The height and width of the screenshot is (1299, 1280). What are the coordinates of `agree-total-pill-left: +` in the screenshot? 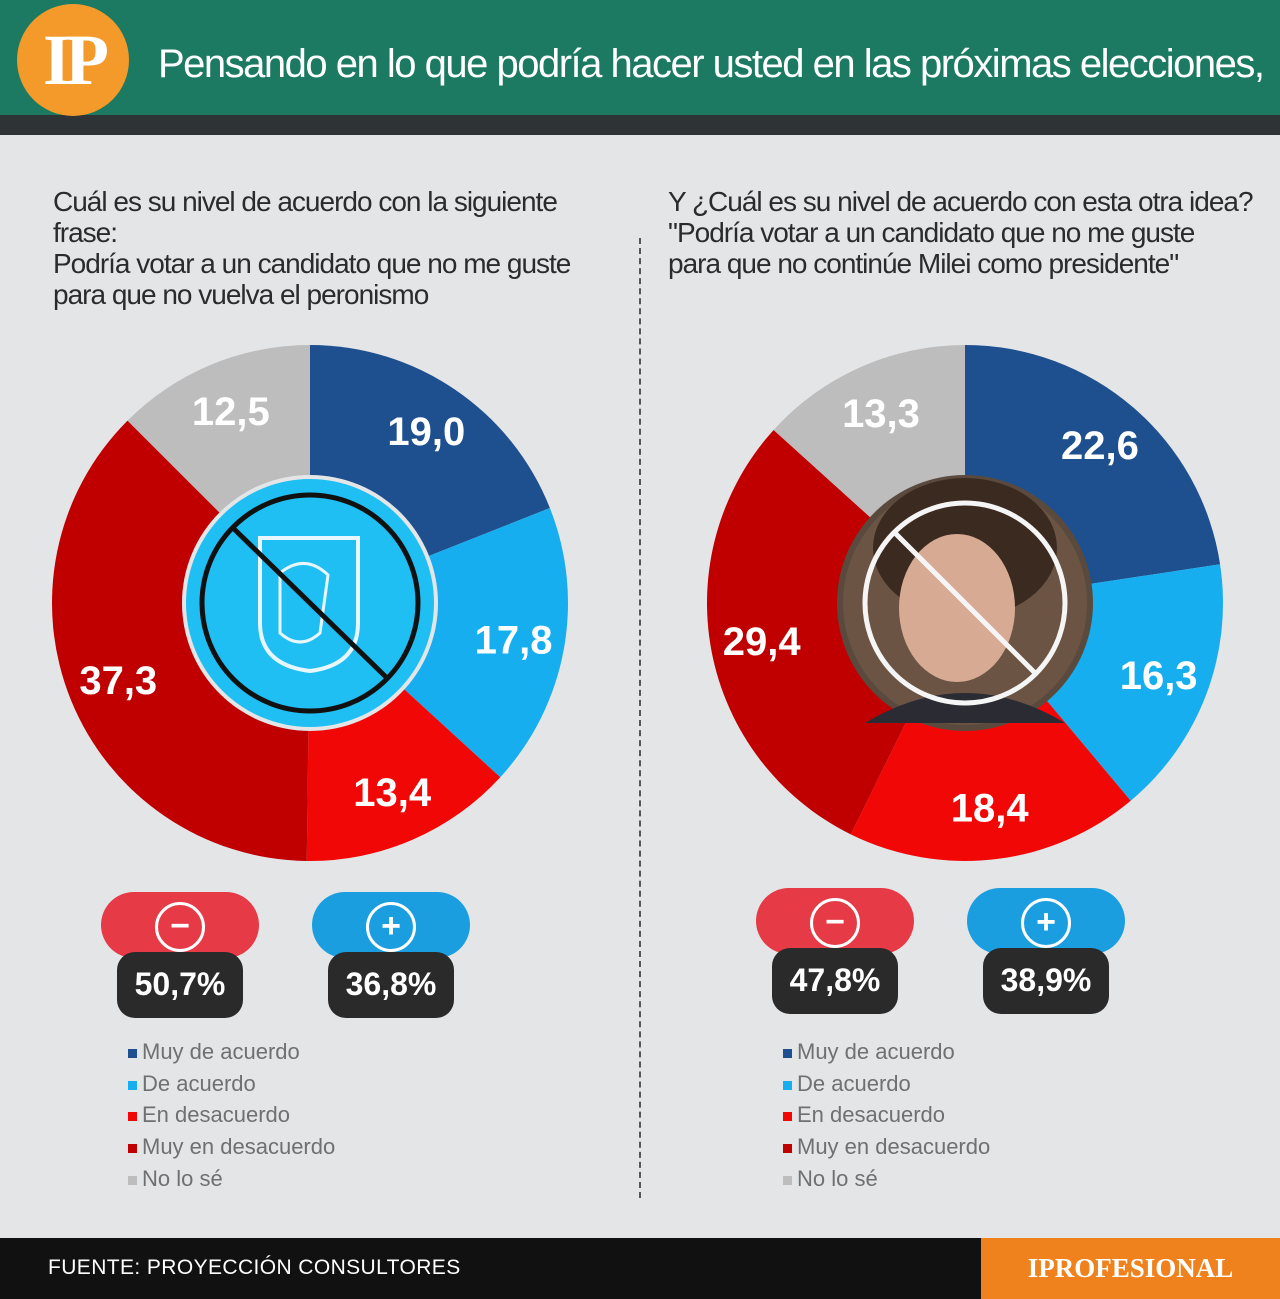 It's located at (391, 925).